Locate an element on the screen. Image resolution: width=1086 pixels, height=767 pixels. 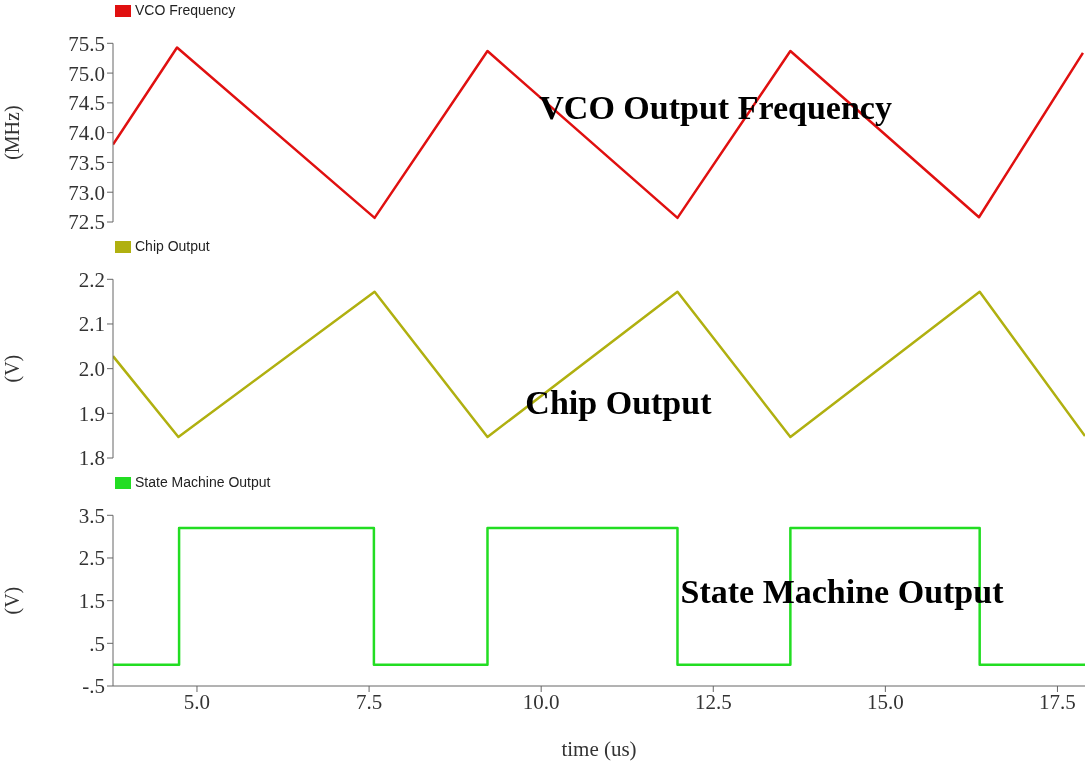
y-tick-label: .5 is located at coordinates (97, 643).